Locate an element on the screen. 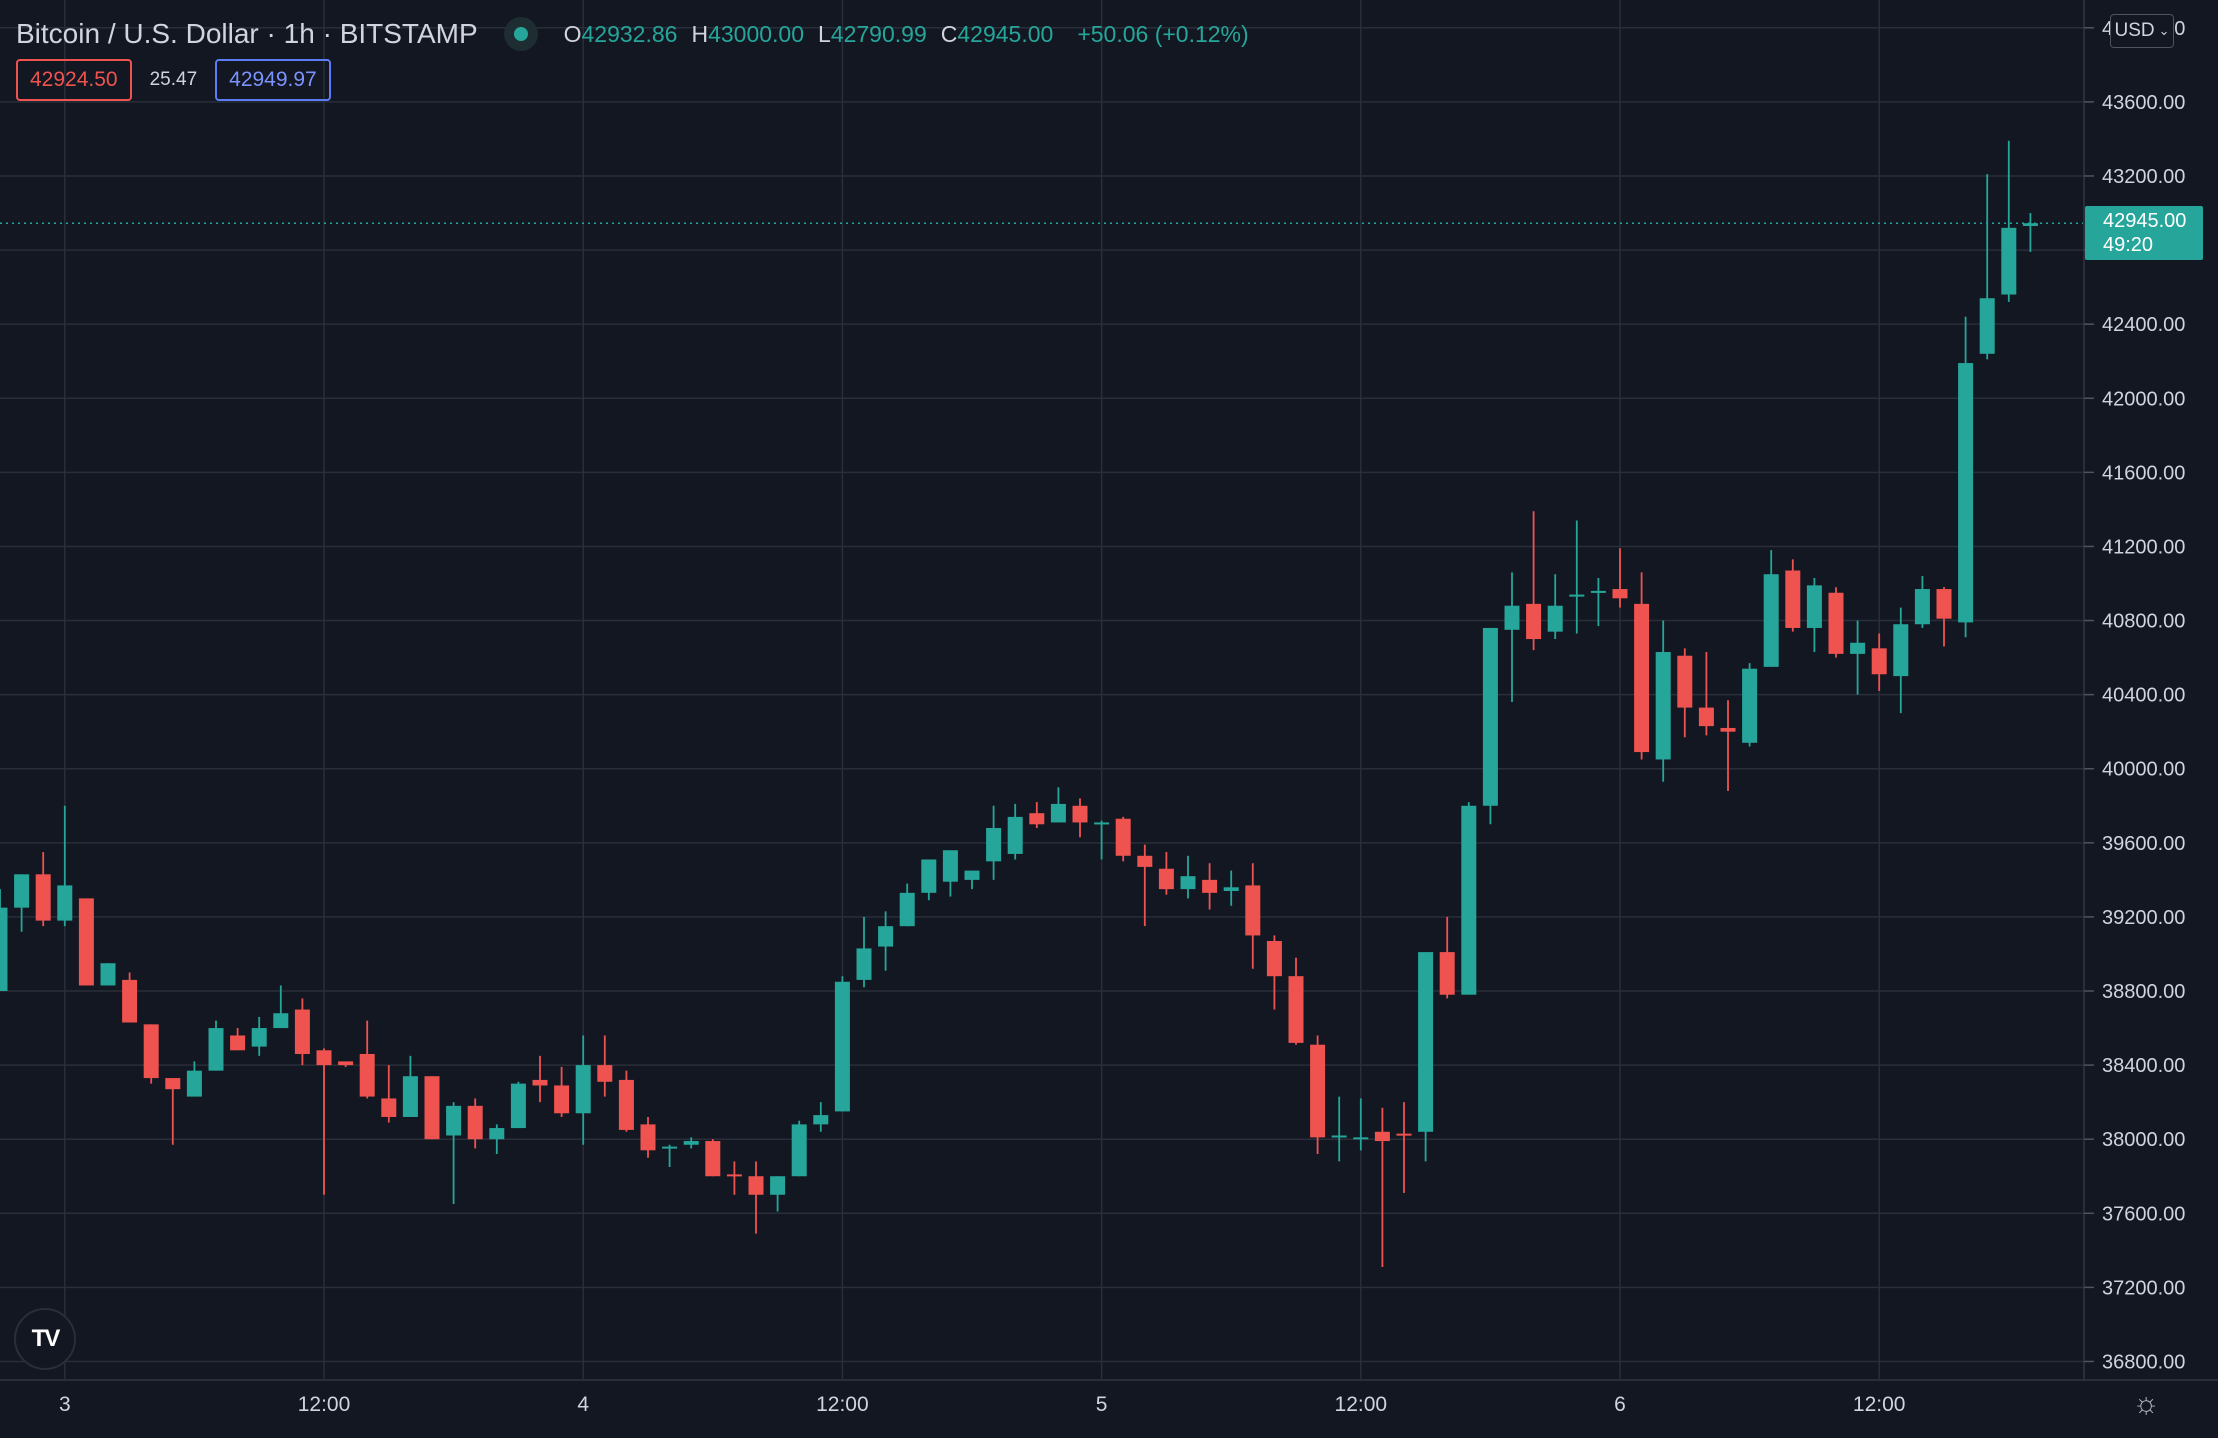 The width and height of the screenshot is (2218, 1438). low-label: L is located at coordinates (824, 33).